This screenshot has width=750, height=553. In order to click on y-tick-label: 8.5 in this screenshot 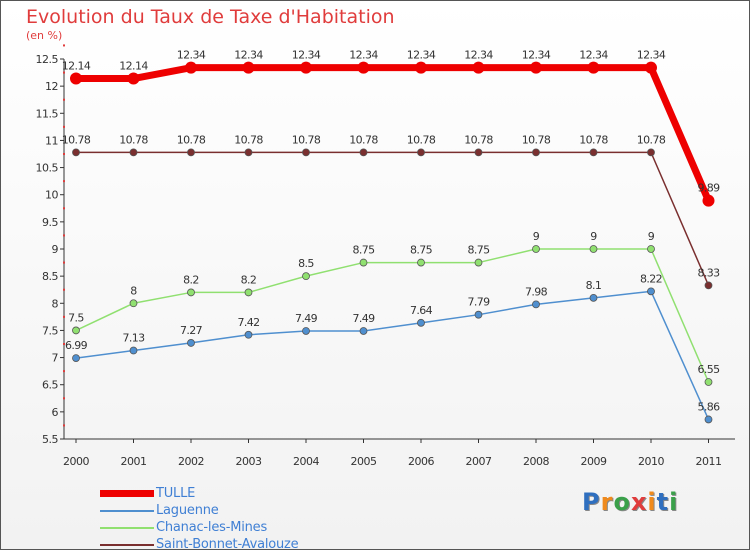, I will do `click(50, 276)`.